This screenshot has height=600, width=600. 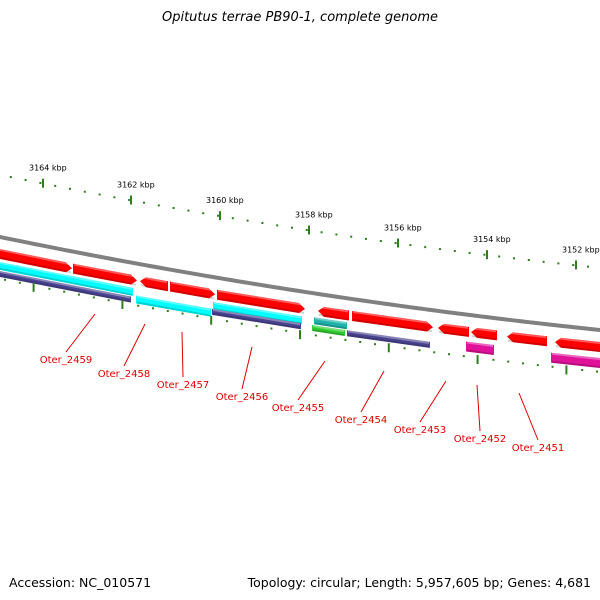 I want to click on kbp-label: 3154 kbp, so click(x=492, y=239).